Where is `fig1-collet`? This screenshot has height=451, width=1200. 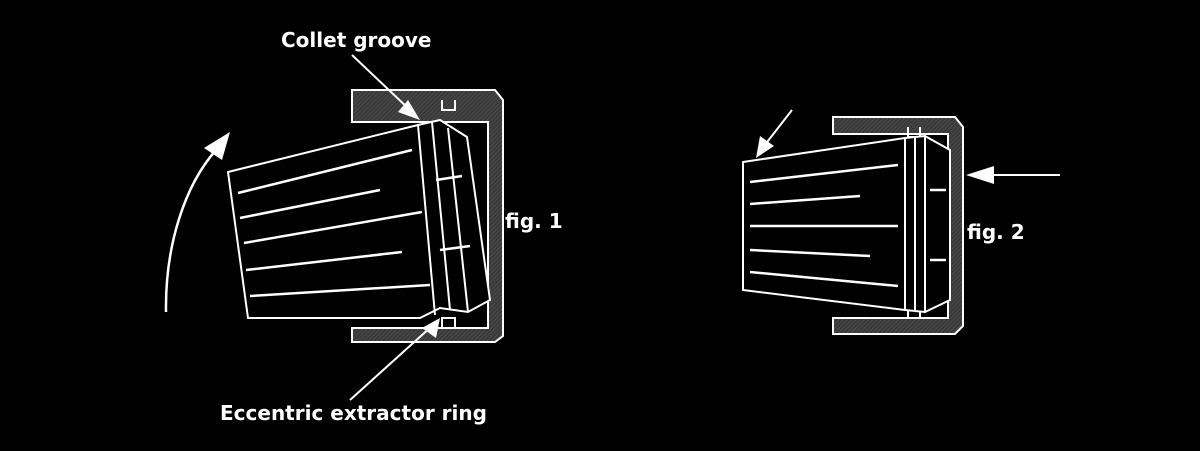 fig1-collet is located at coordinates (359, 218).